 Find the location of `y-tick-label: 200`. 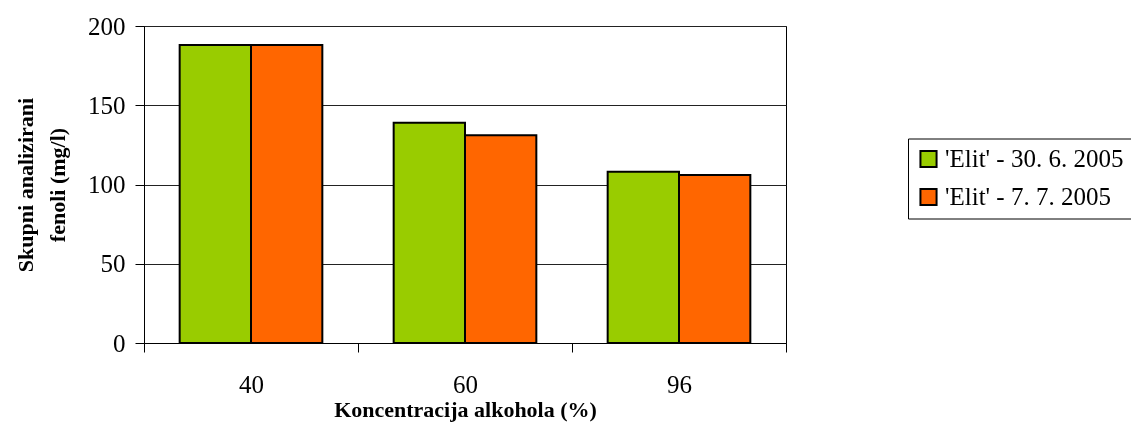

y-tick-label: 200 is located at coordinates (107, 26).